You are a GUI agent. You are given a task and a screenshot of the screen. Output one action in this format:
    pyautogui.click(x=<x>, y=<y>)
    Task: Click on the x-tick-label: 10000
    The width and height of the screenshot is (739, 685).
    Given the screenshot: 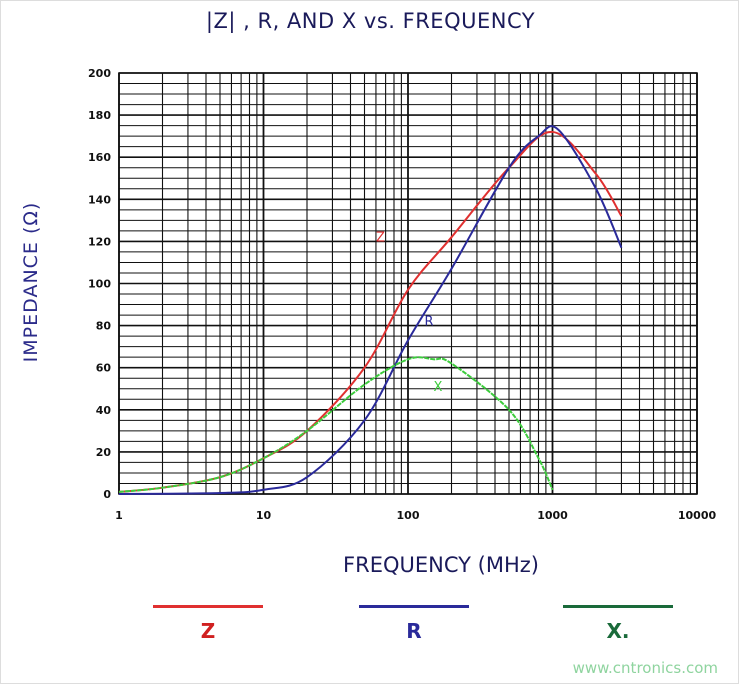 What is the action you would take?
    pyautogui.click(x=697, y=515)
    